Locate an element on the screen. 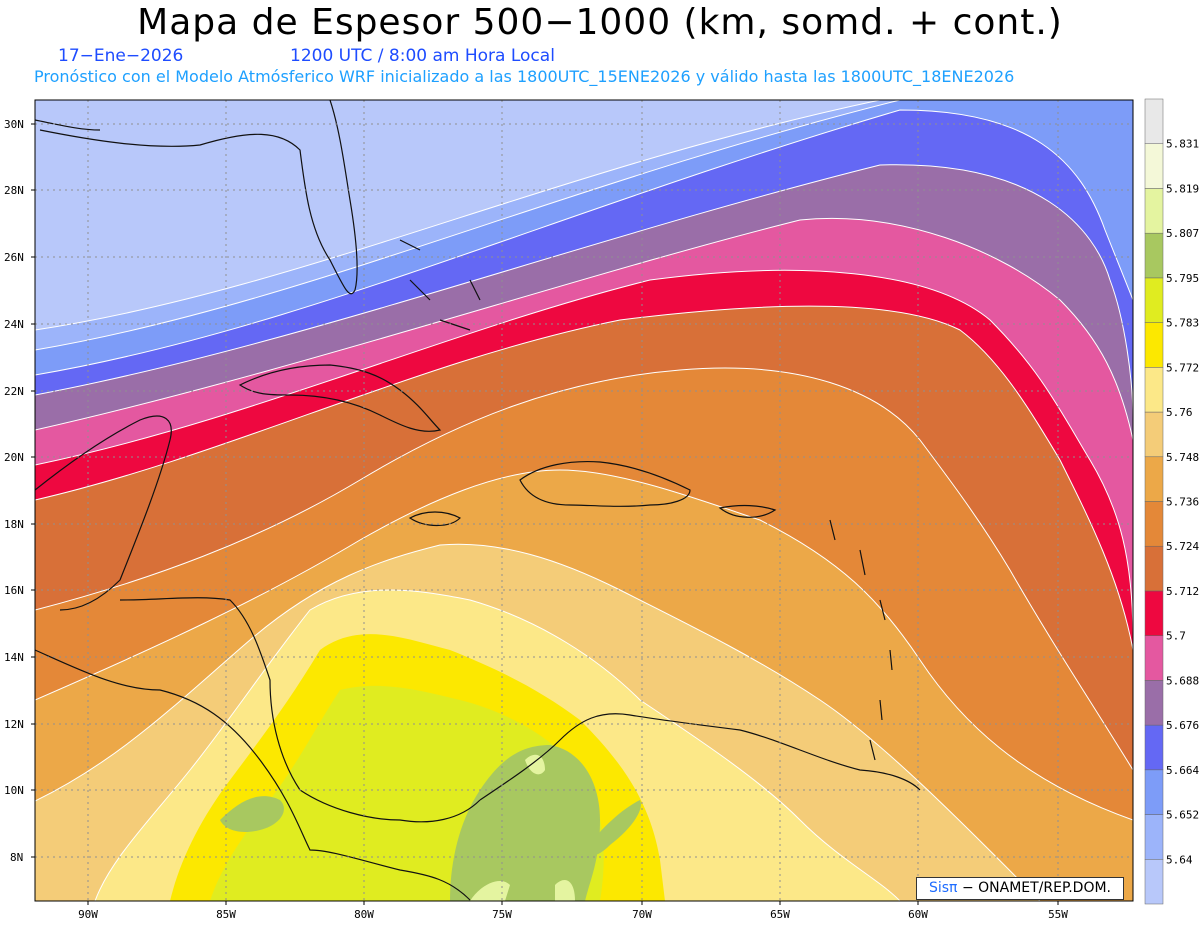 The image size is (1200, 927). legend-level-label: 5.831 is located at coordinates (1182, 144).